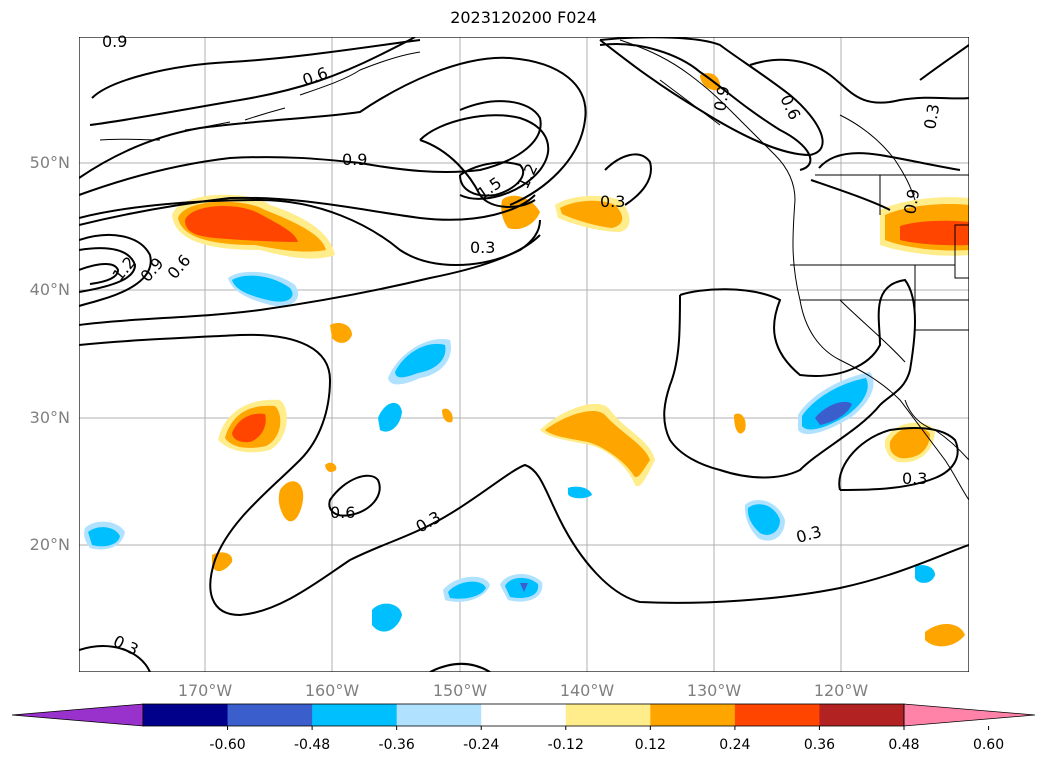  What do you see at coordinates (77, 715) in the screenshot?
I see `colorbar-extend-low` at bounding box center [77, 715].